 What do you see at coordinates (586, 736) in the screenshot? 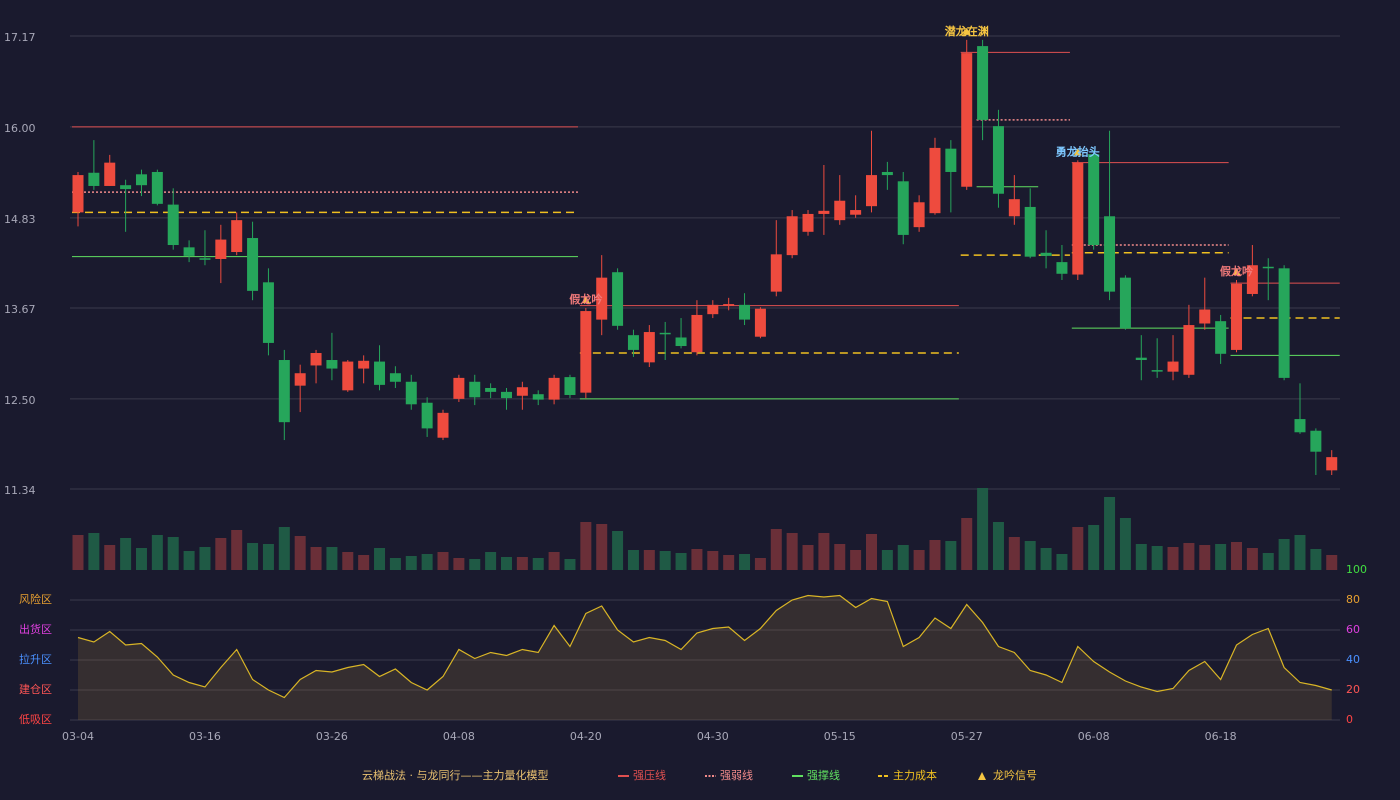
I see `x-tick-label: 04-20` at bounding box center [586, 736].